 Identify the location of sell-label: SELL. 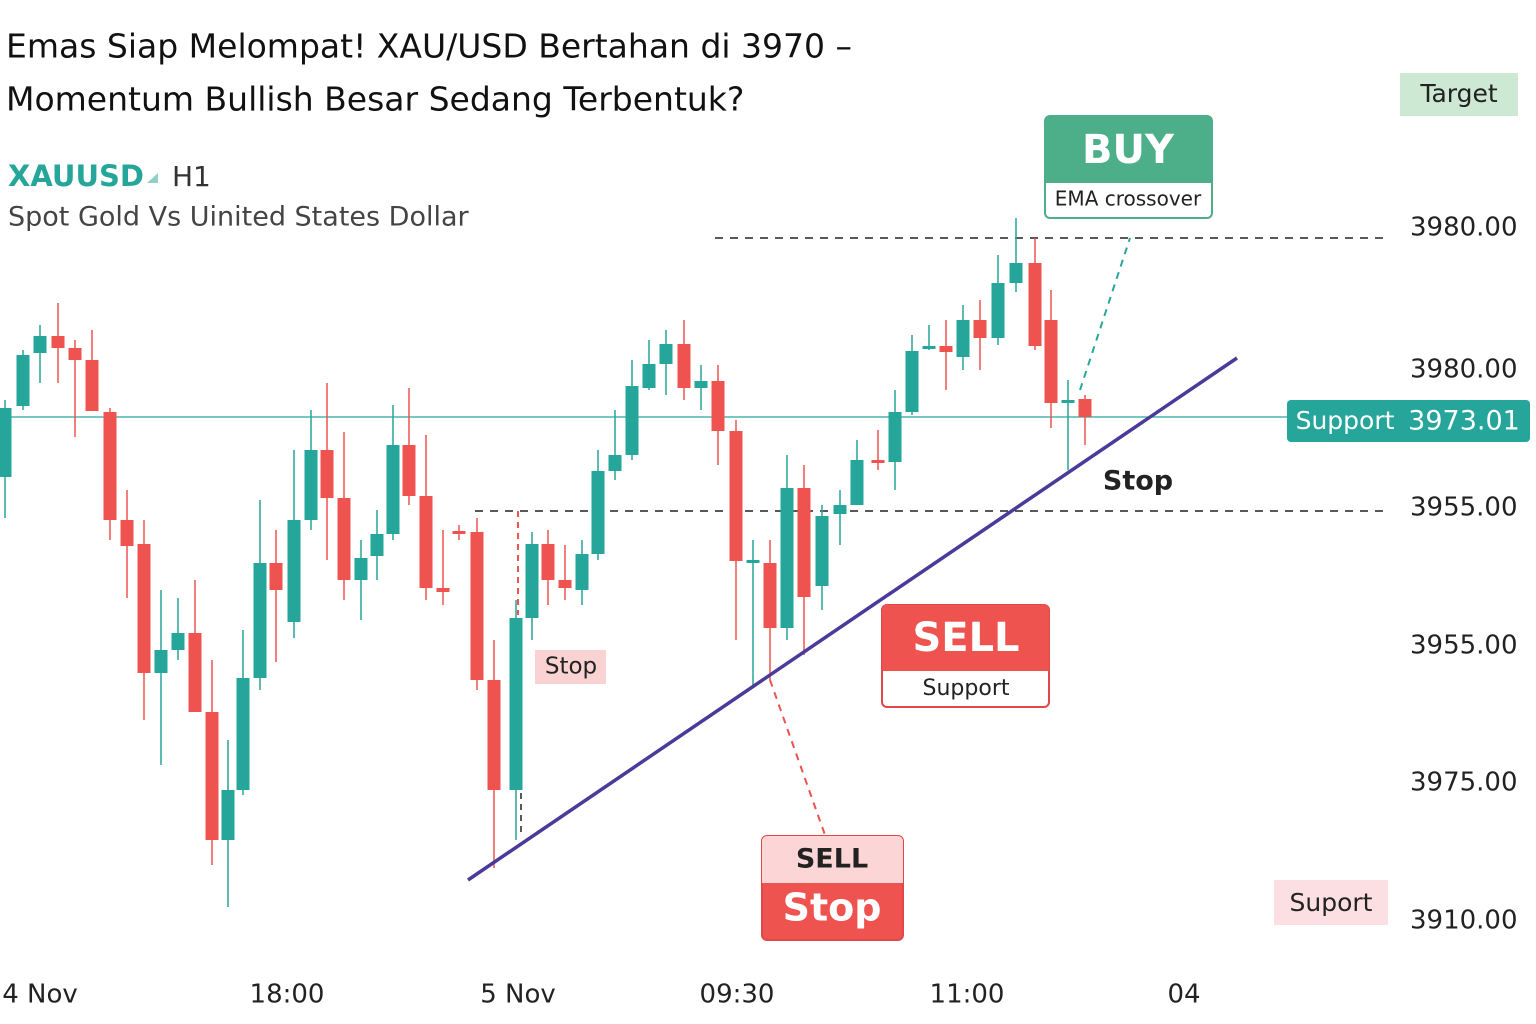
(965, 638).